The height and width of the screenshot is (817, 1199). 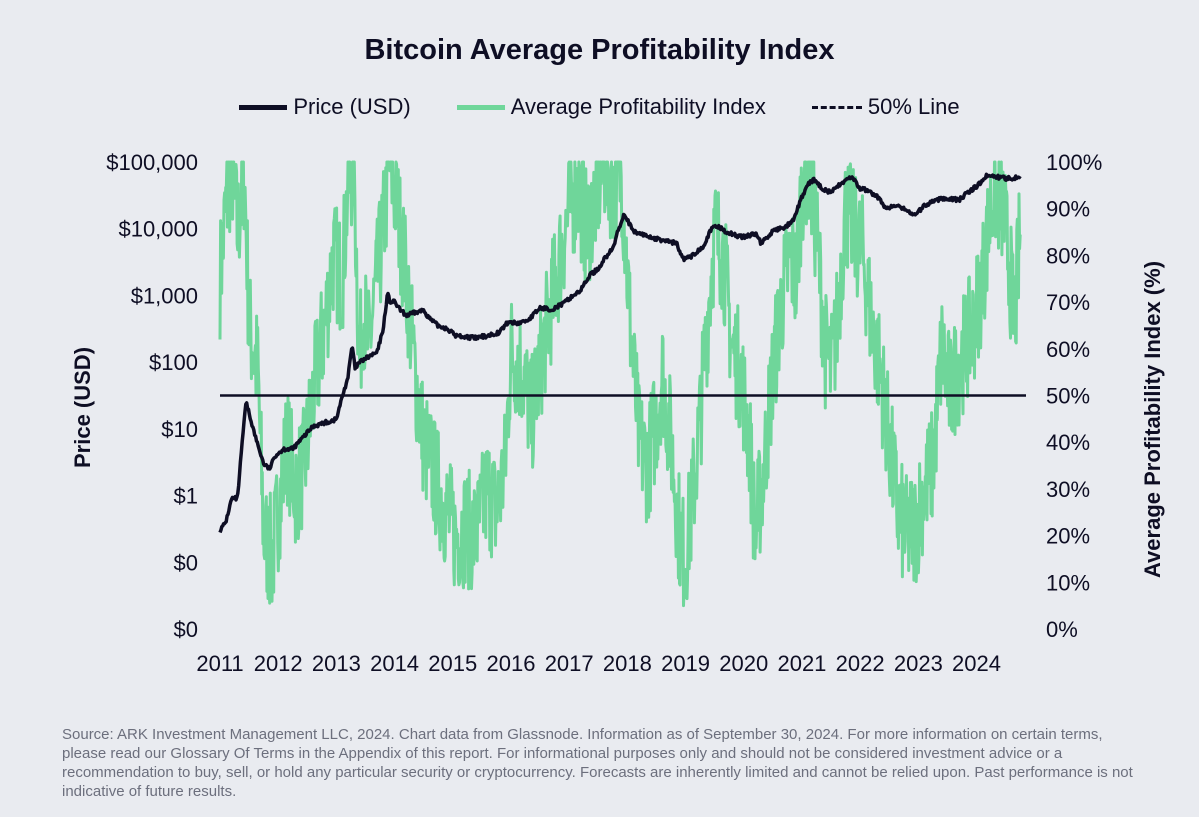 I want to click on right-tick-label: 80%, so click(x=1068, y=255).